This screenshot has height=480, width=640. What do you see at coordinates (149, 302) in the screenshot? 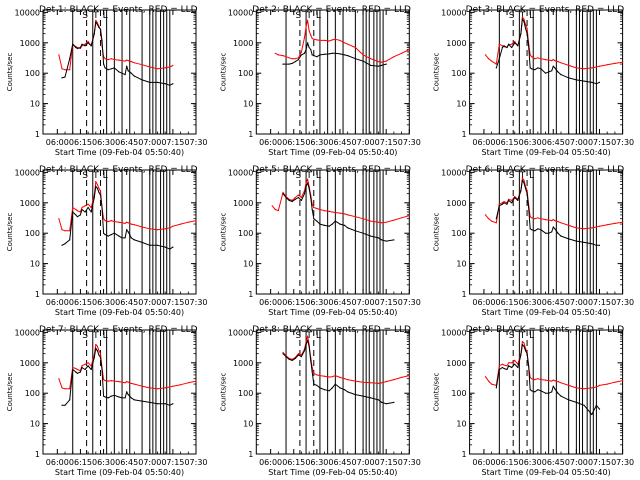
I see `x-tick-label: 07:00` at bounding box center [149, 302].